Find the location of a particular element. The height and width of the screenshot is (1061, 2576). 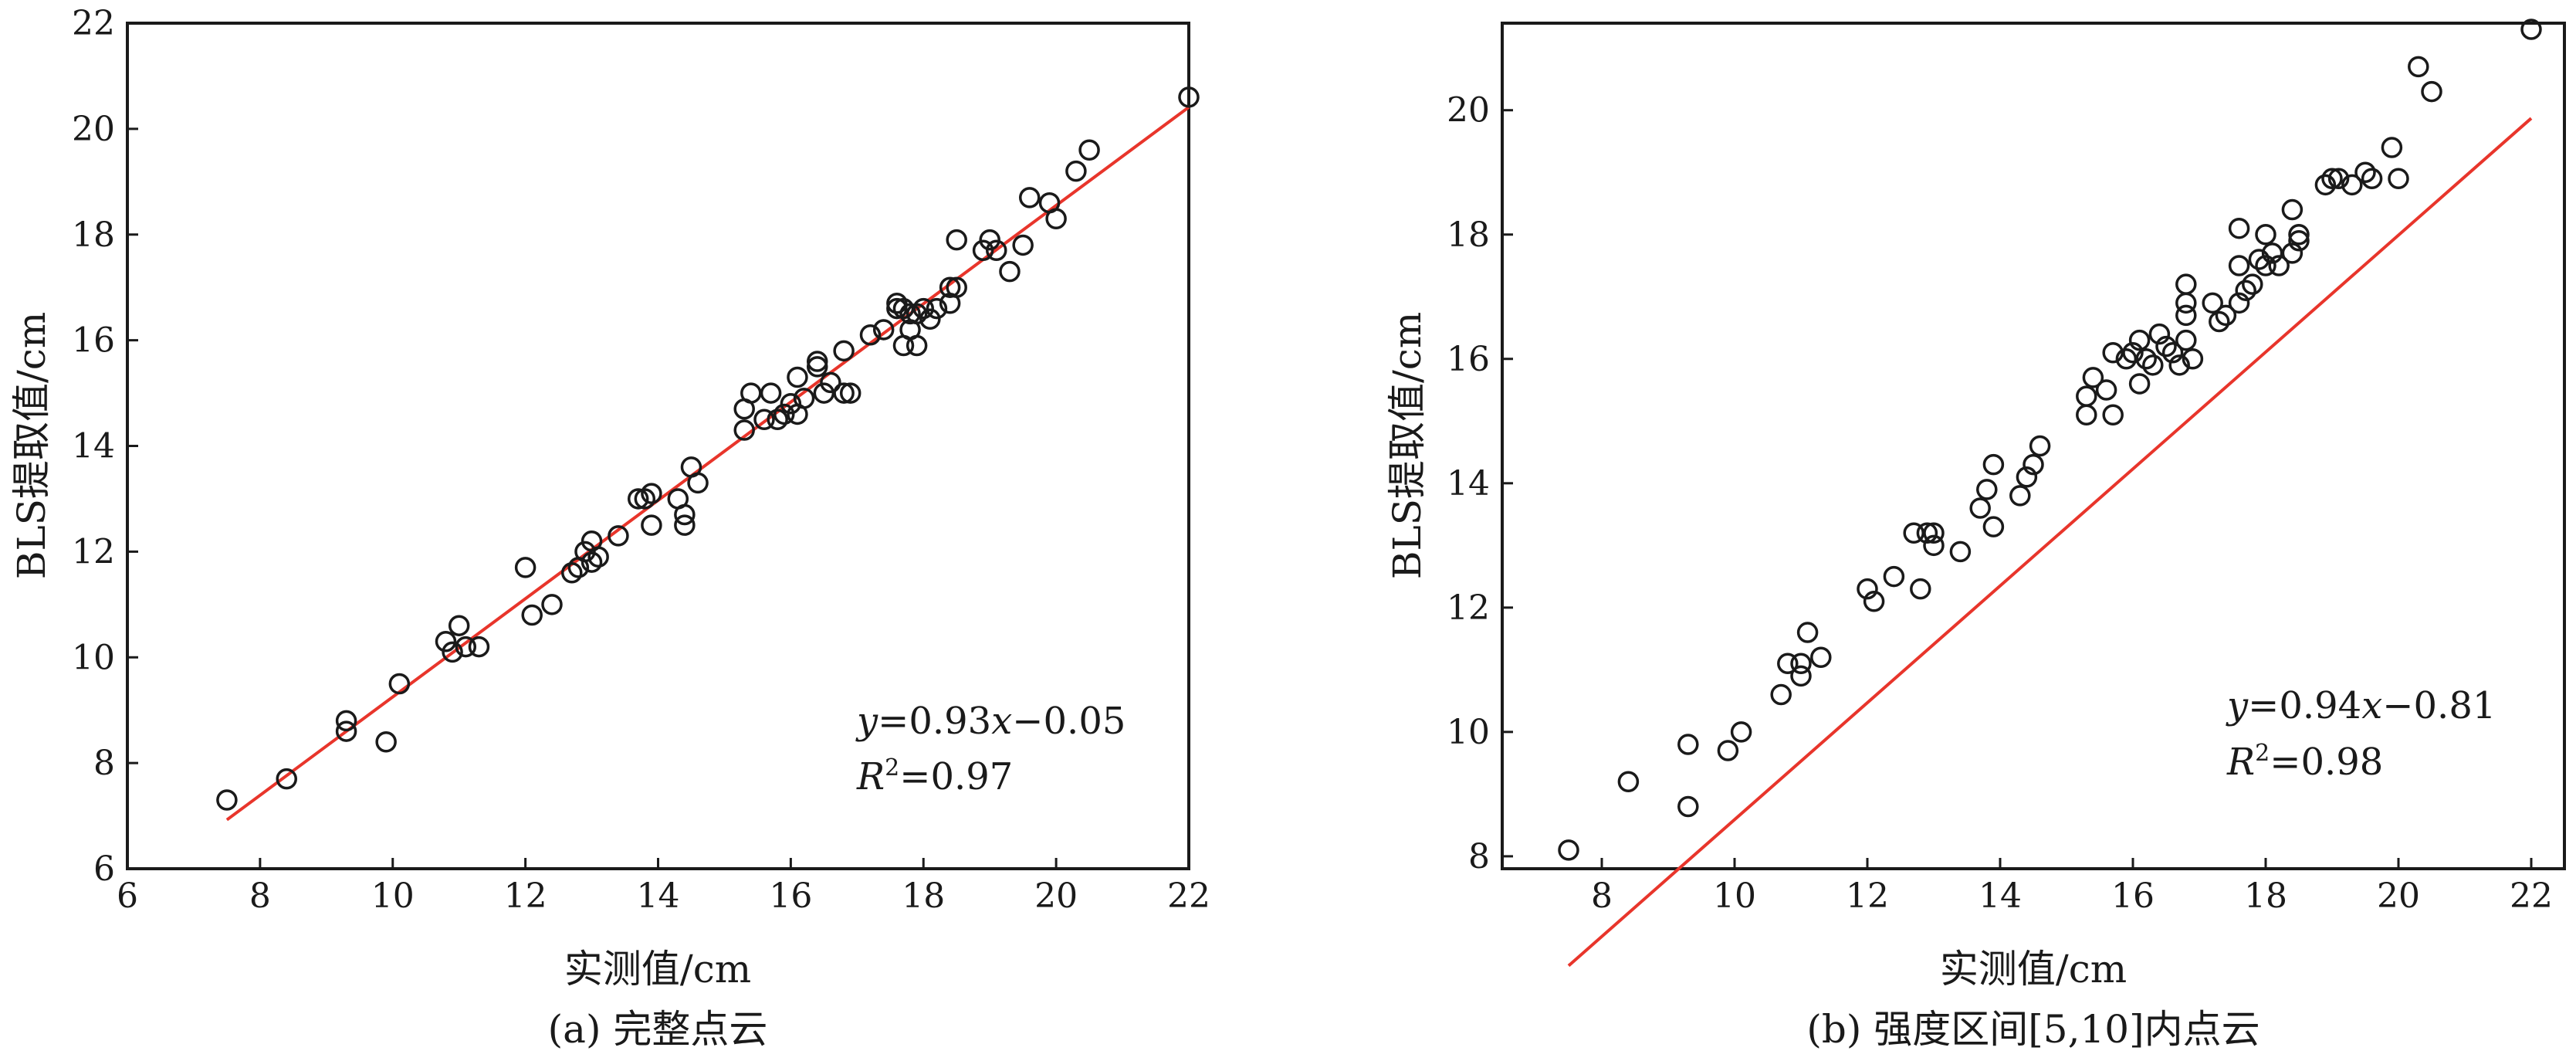

regression-equation: y=0.93x−0.05 is located at coordinates (991, 721).